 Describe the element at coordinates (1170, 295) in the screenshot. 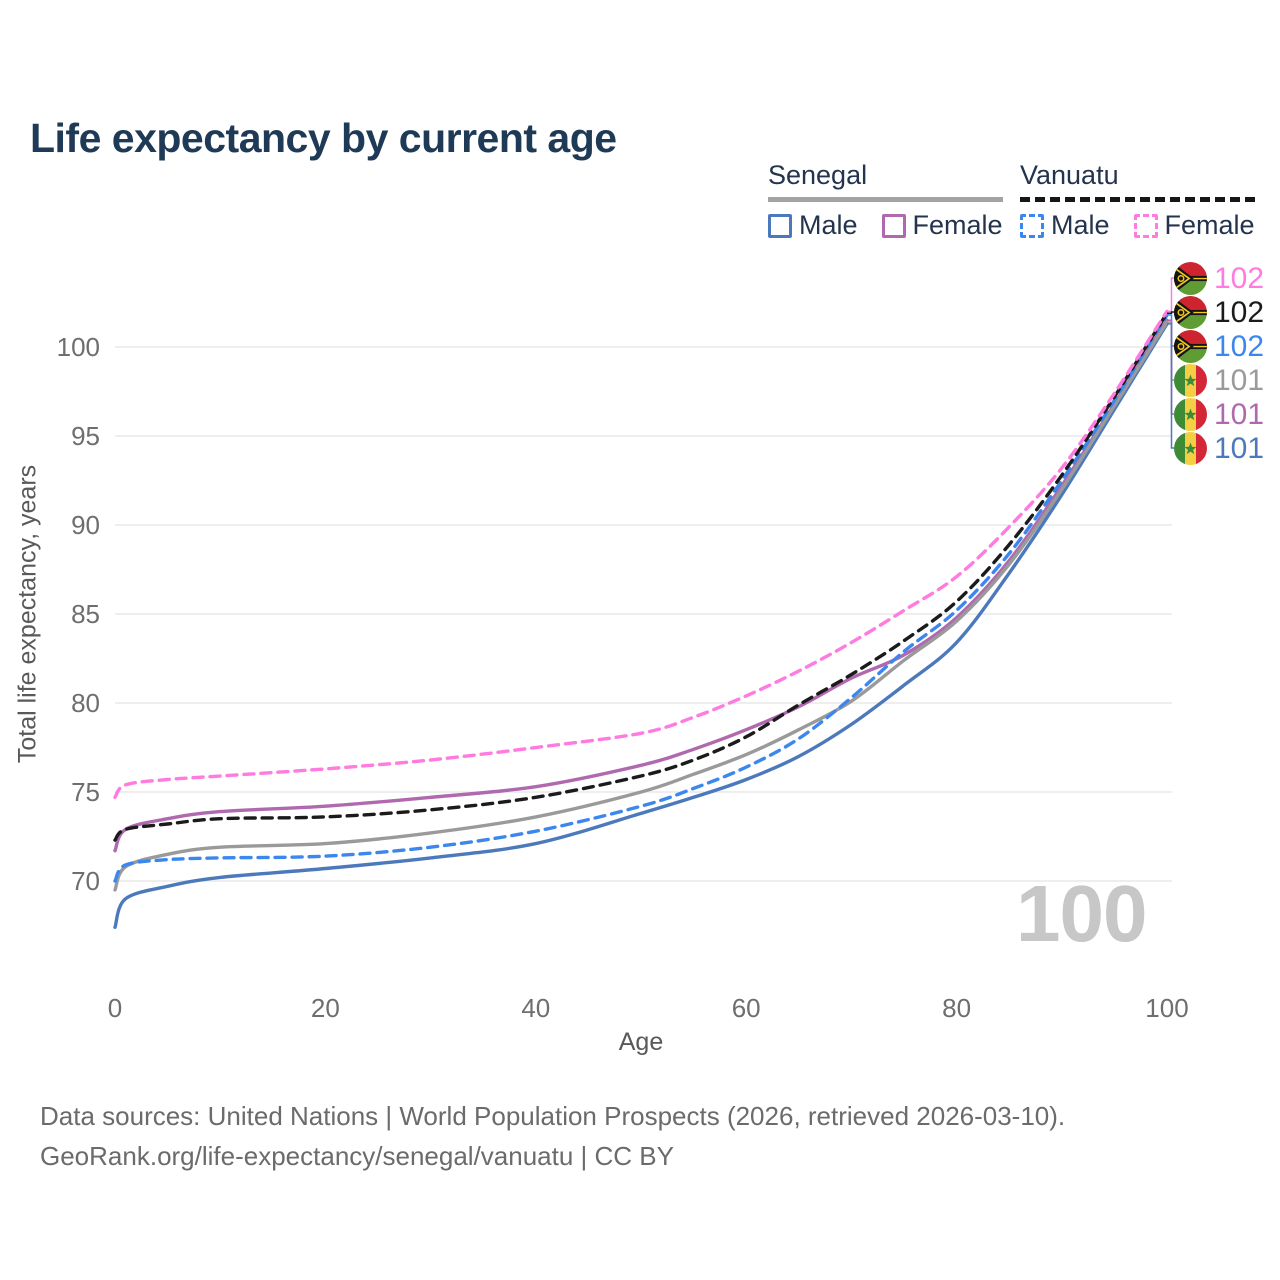

I see `leader-line-vanuatu-female` at that location.